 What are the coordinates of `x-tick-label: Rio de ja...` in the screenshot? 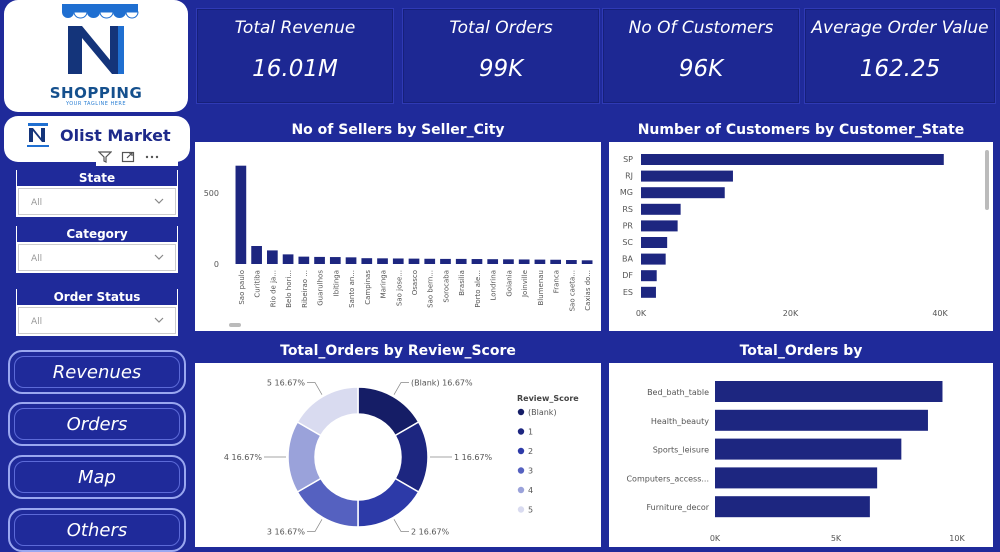 It's located at (273, 288).